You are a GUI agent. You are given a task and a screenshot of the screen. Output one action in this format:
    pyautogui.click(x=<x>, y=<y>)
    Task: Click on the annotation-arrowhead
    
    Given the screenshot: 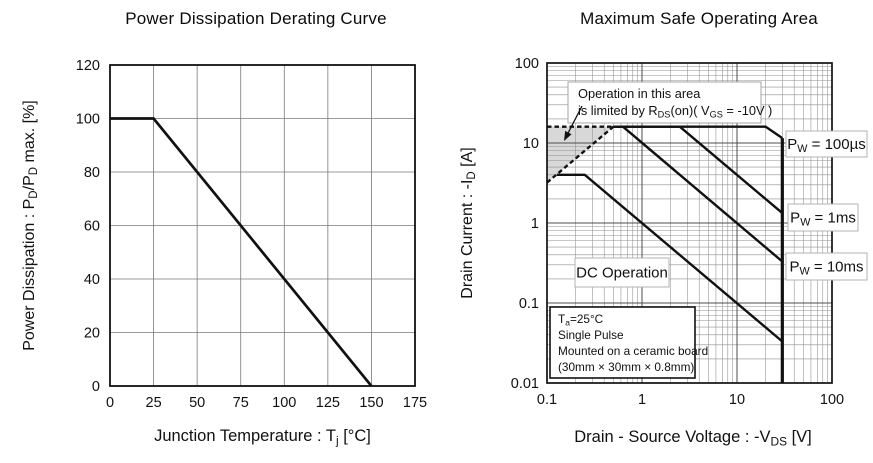 What is the action you would take?
    pyautogui.click(x=568, y=135)
    